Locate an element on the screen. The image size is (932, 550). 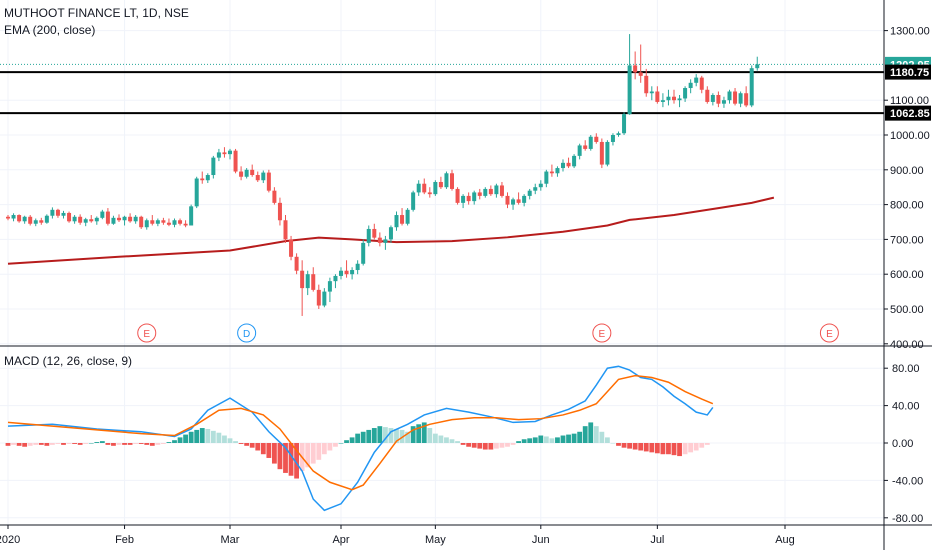
macd-legend: MACD (12, 26, close, 9) is located at coordinates (68, 361).